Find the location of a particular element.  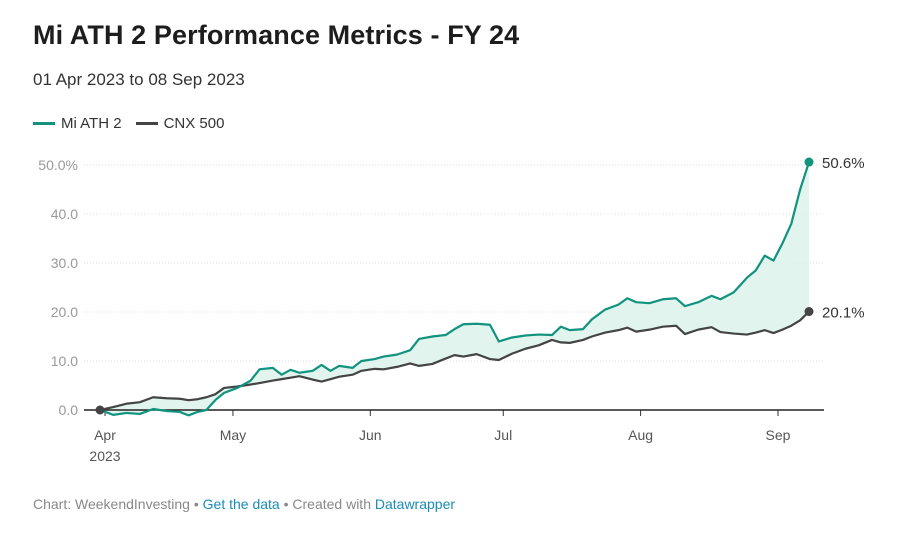

y-tick-label: 20.0 is located at coordinates (64, 312).